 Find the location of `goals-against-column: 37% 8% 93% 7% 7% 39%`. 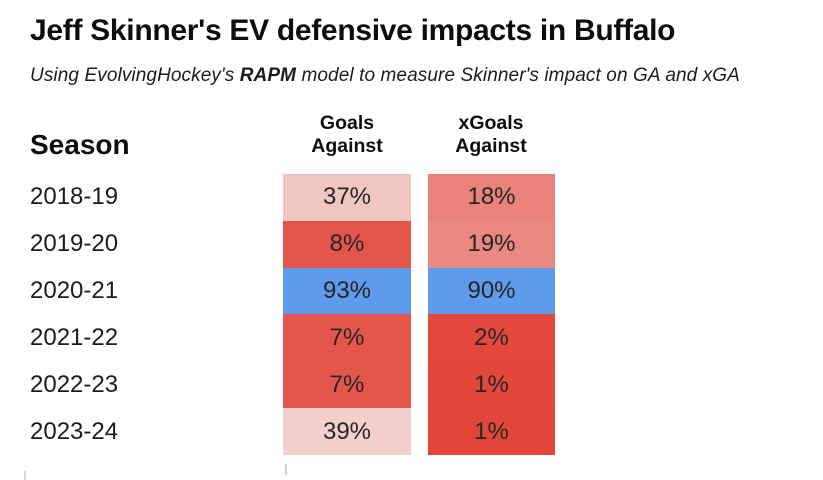

goals-against-column: 37% 8% 93% 7% 7% 39% is located at coordinates (347, 314).